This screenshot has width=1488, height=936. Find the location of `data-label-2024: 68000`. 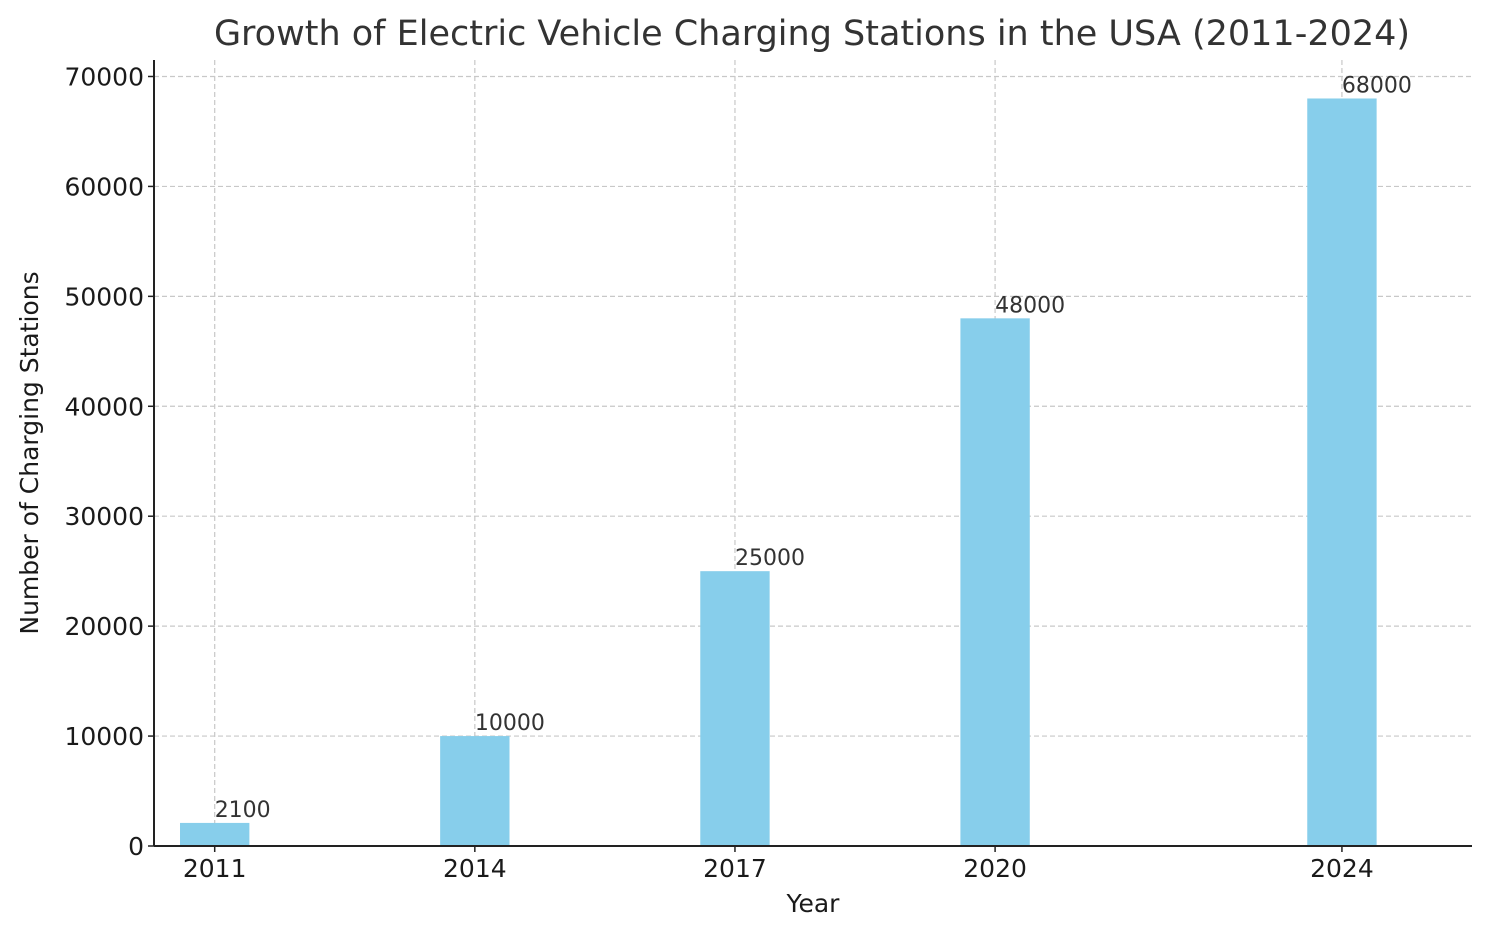

data-label-2024: 68000 is located at coordinates (1377, 85).